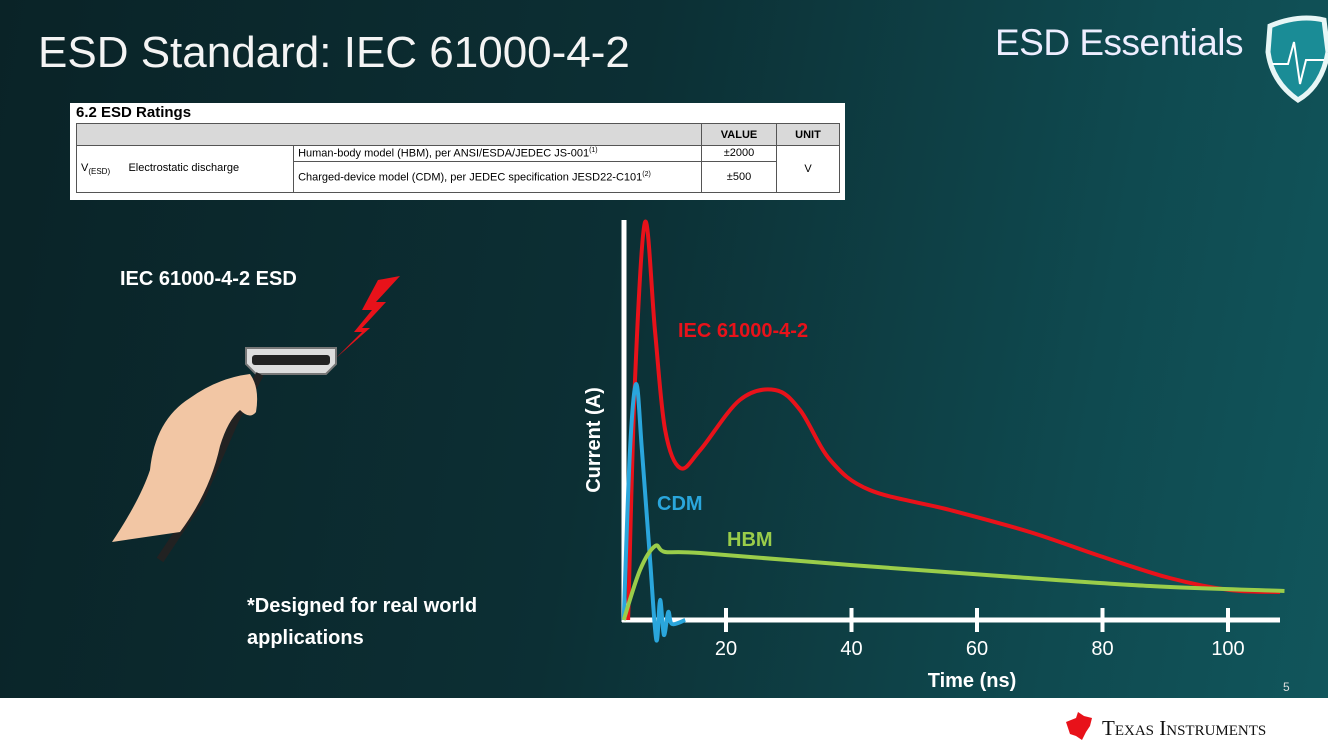  I want to click on y-axis-label: Current (A), so click(594, 440).